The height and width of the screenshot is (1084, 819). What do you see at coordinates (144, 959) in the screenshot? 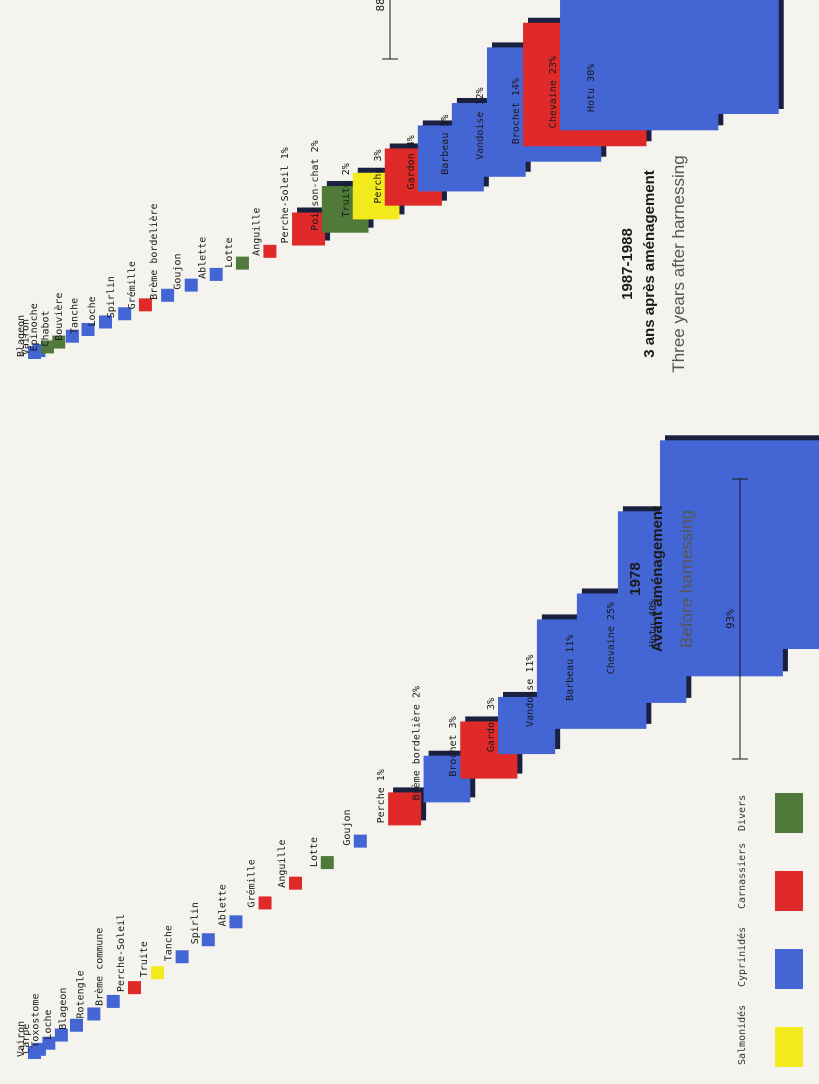
I see `species-label: Truite` at bounding box center [144, 959].